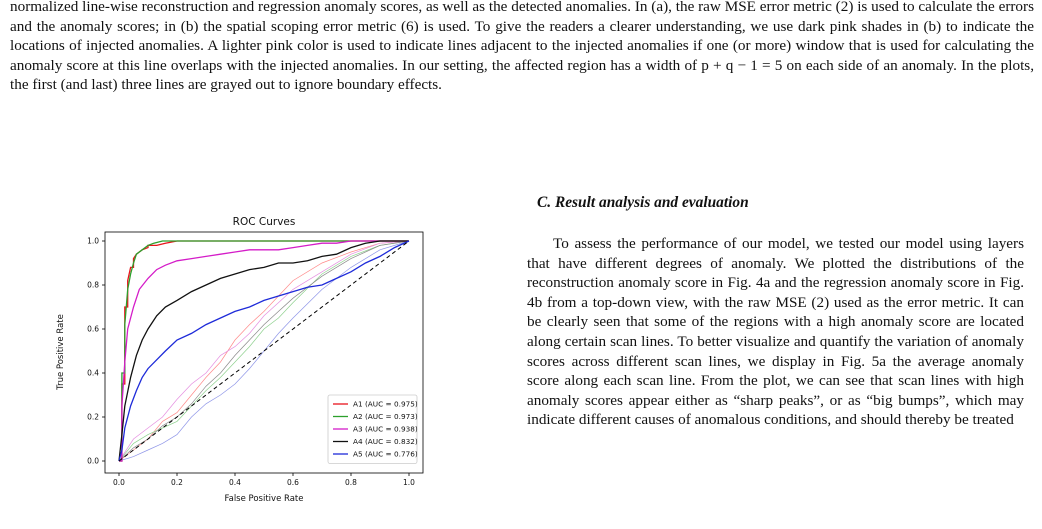 This screenshot has width=1042, height=529. What do you see at coordinates (643, 202) in the screenshot?
I see `section-heading: C. Result analysis and evaluation` at bounding box center [643, 202].